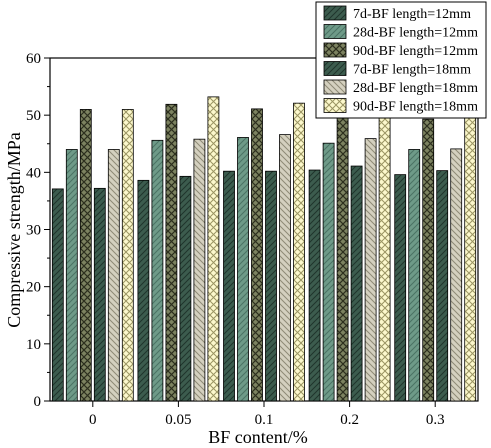 The width and height of the screenshot is (491, 448). What do you see at coordinates (428, 260) in the screenshot?
I see `bar-0.3-series-3` at bounding box center [428, 260].